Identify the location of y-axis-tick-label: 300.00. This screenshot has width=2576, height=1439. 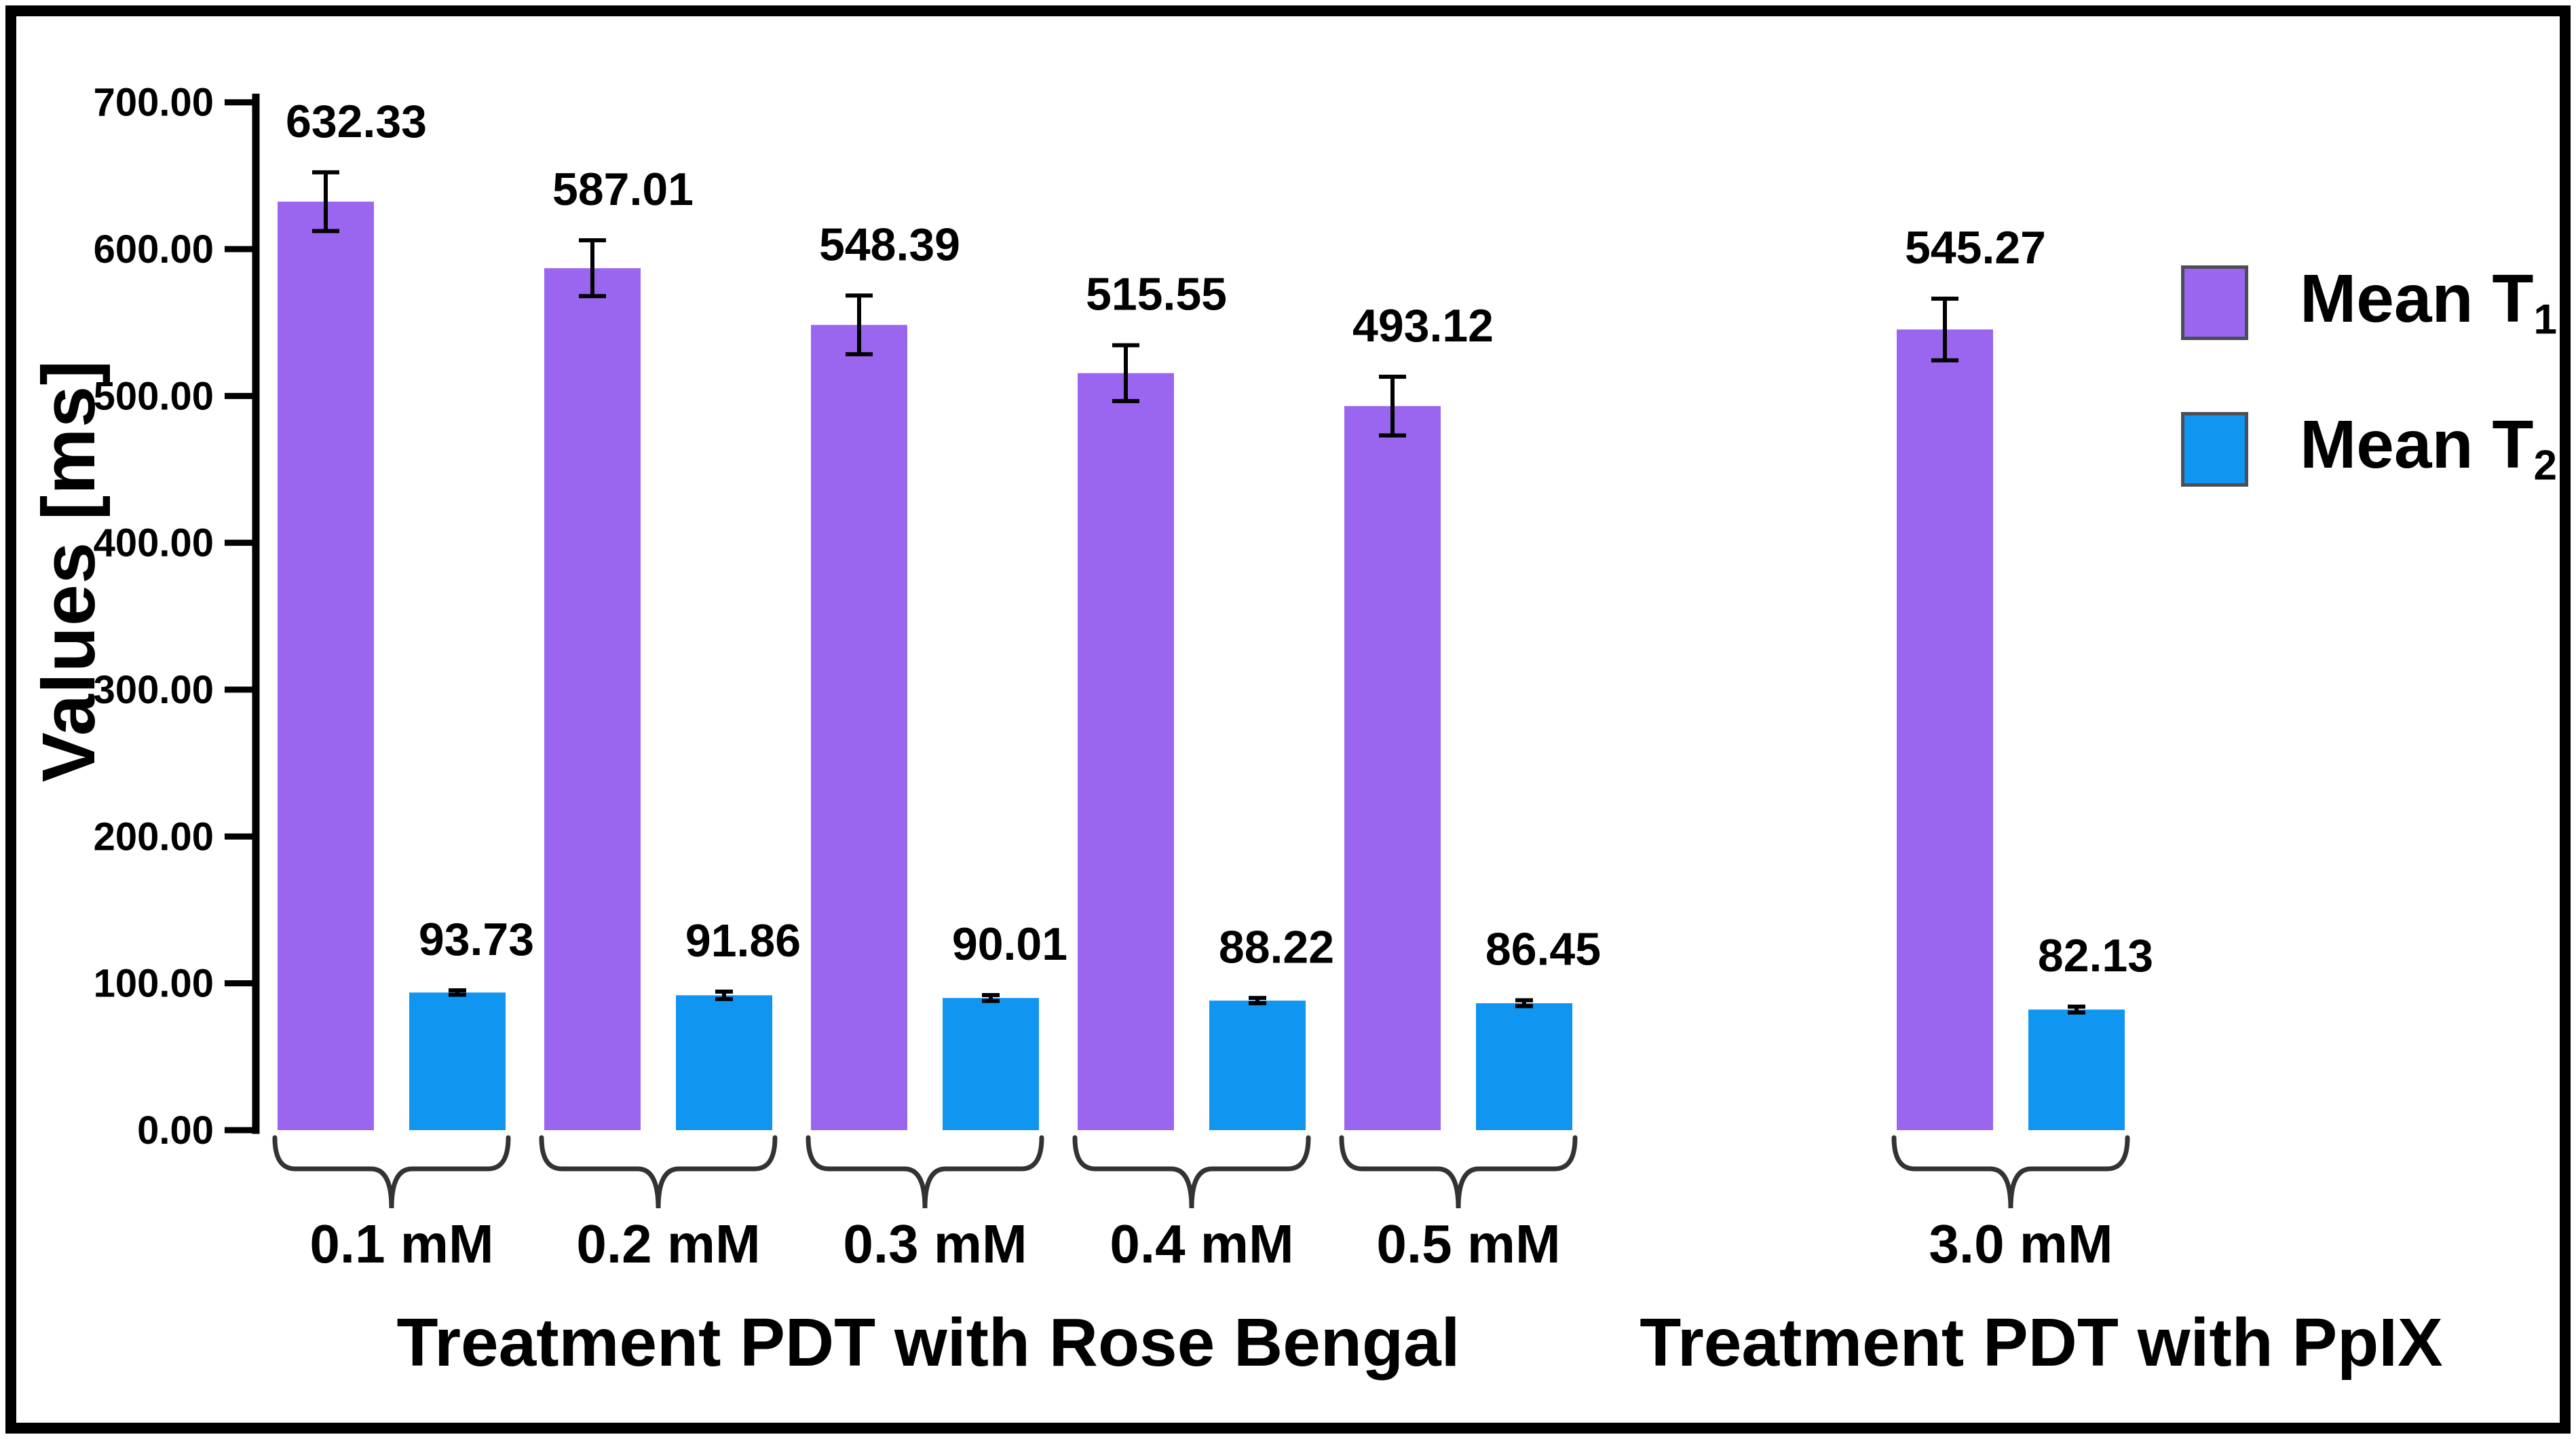
(154, 690).